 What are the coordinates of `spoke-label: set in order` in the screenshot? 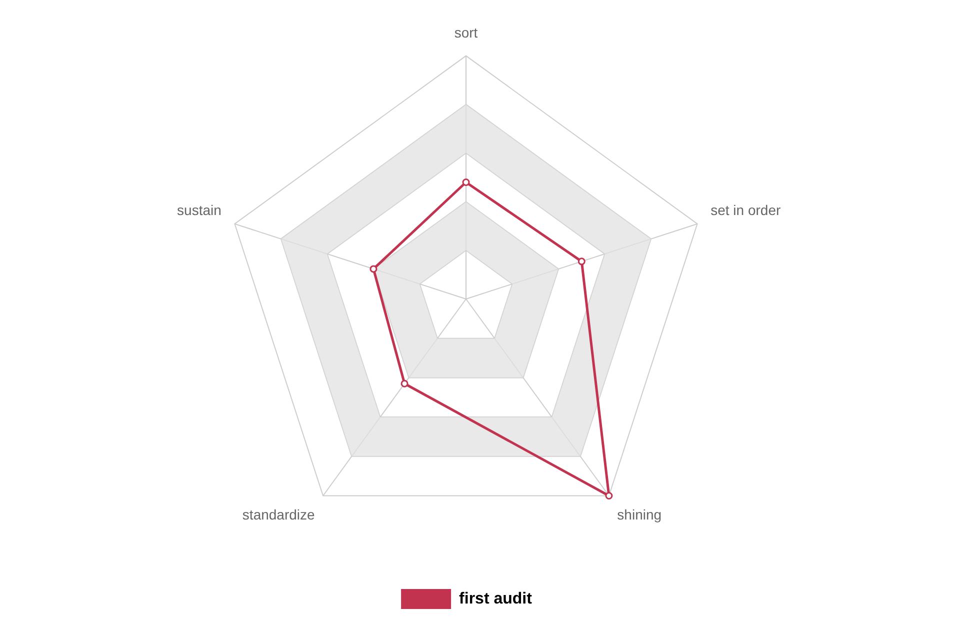 It's located at (745, 210).